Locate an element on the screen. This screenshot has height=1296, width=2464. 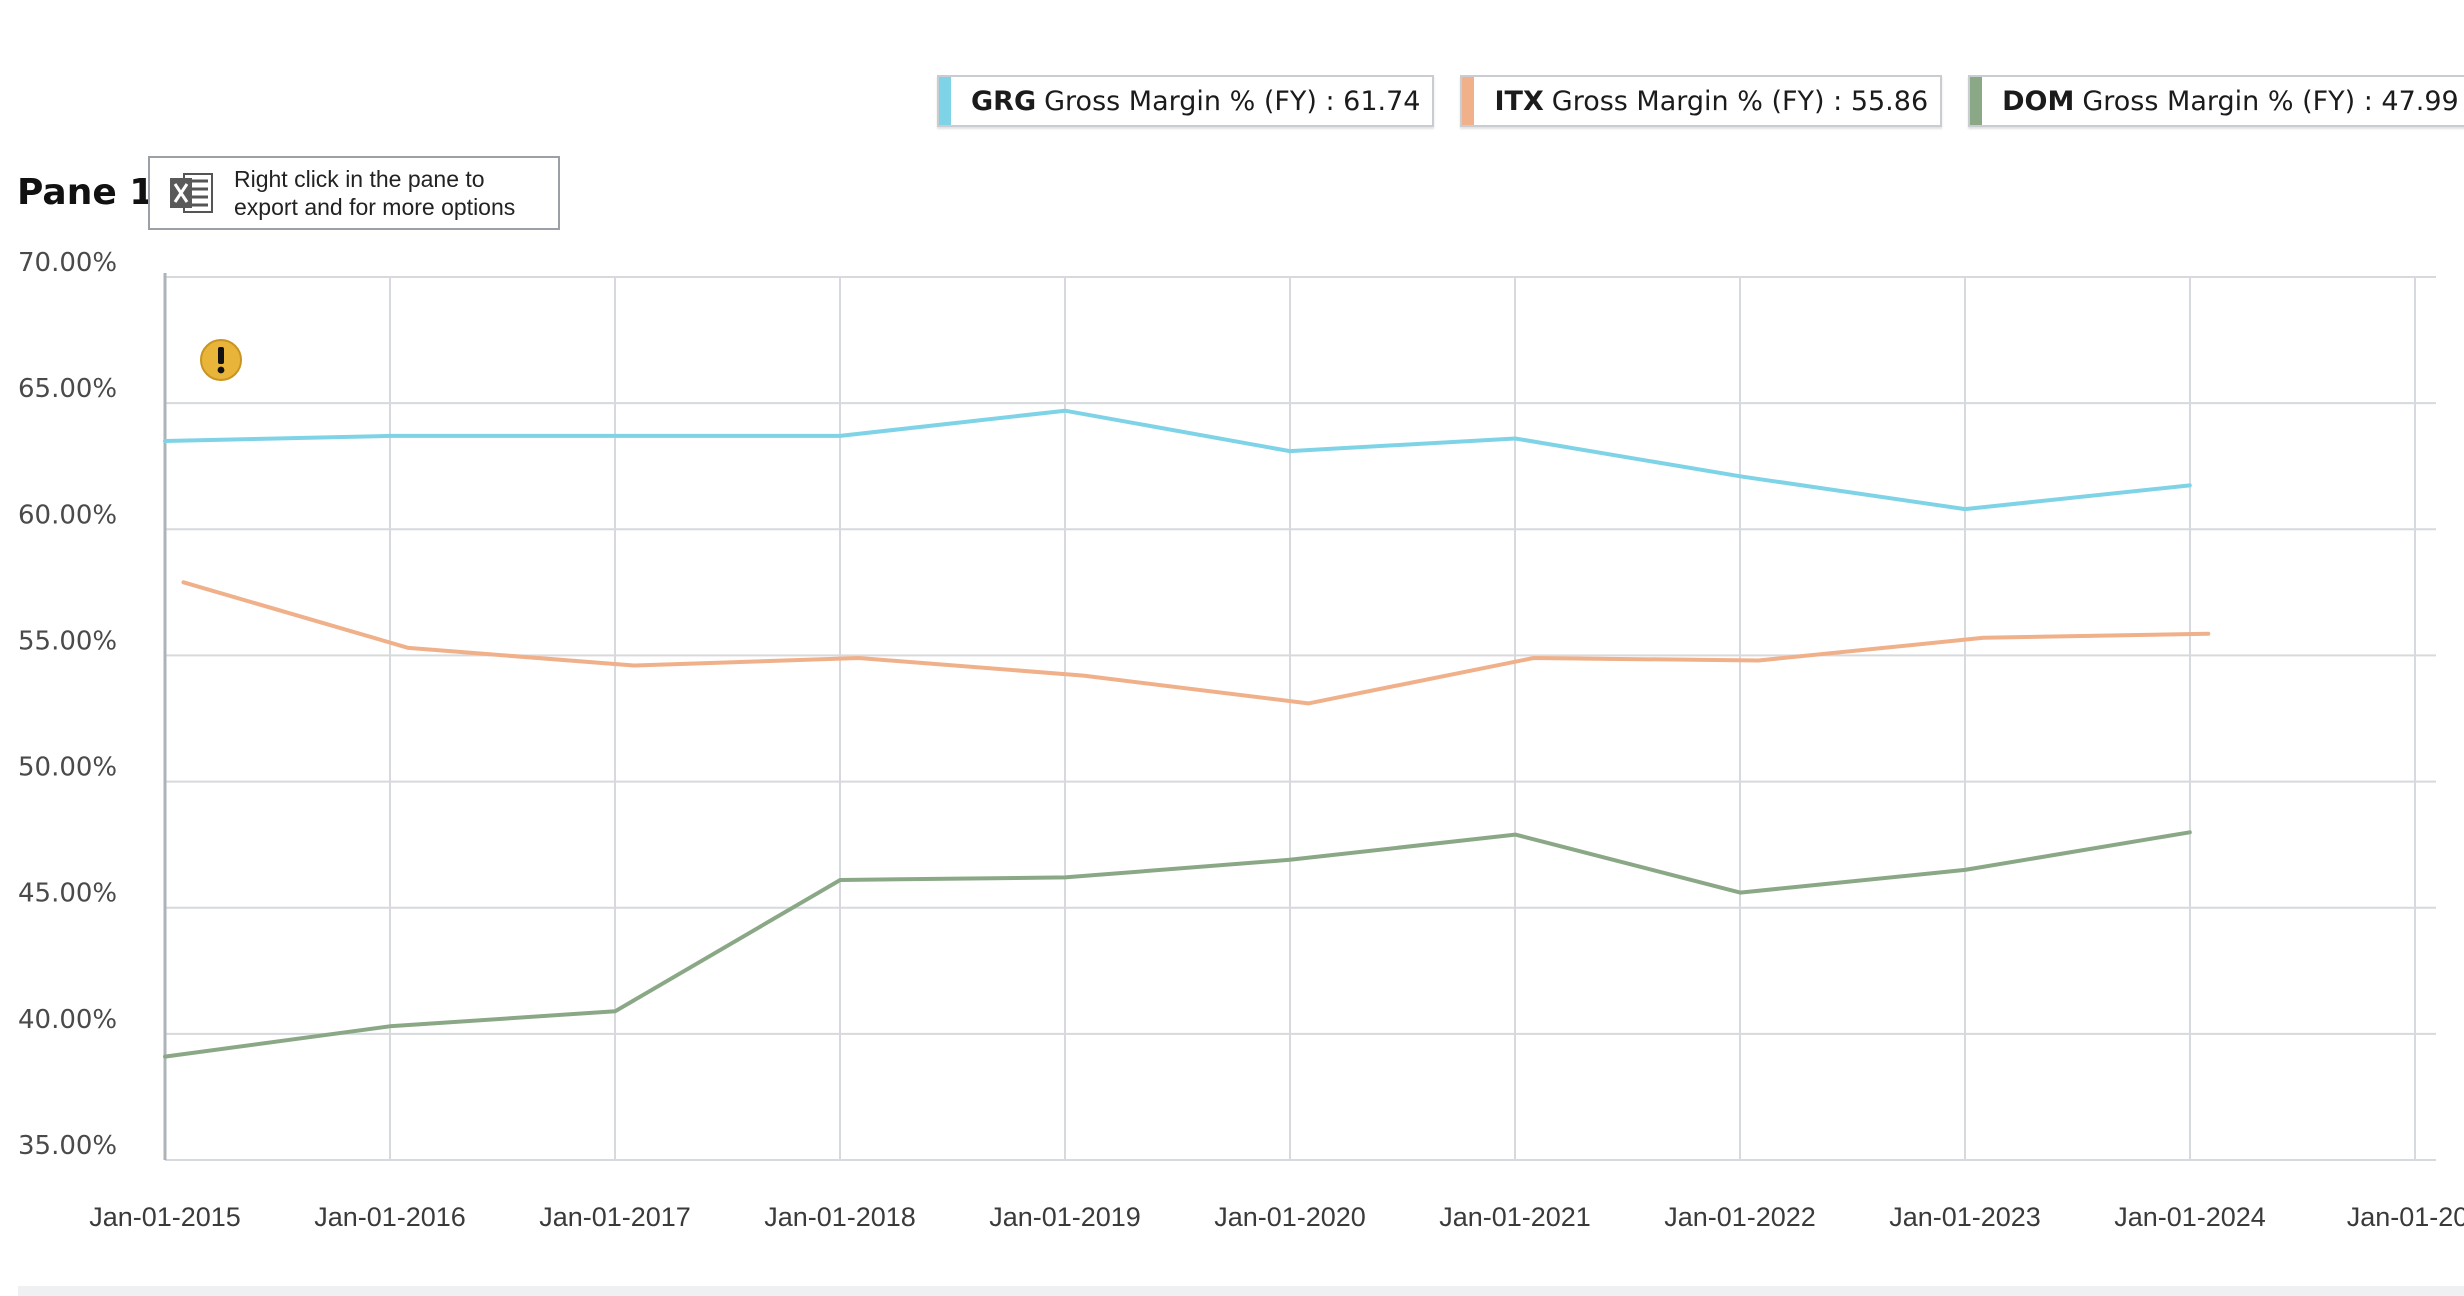
x-tick-label: Jan-01-2019 is located at coordinates (1065, 1217).